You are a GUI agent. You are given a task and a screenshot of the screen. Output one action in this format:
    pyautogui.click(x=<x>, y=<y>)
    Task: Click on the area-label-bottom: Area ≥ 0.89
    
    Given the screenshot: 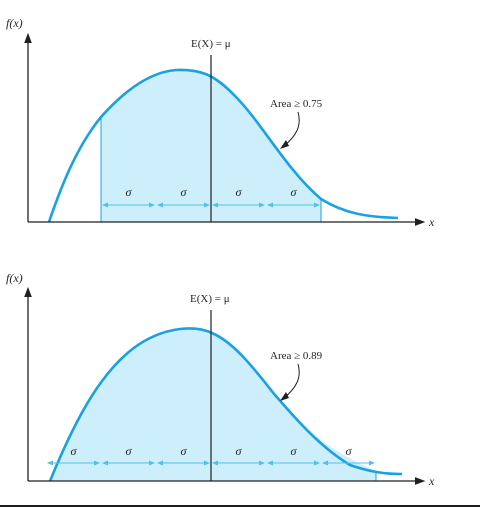 What is the action you would take?
    pyautogui.click(x=296, y=356)
    